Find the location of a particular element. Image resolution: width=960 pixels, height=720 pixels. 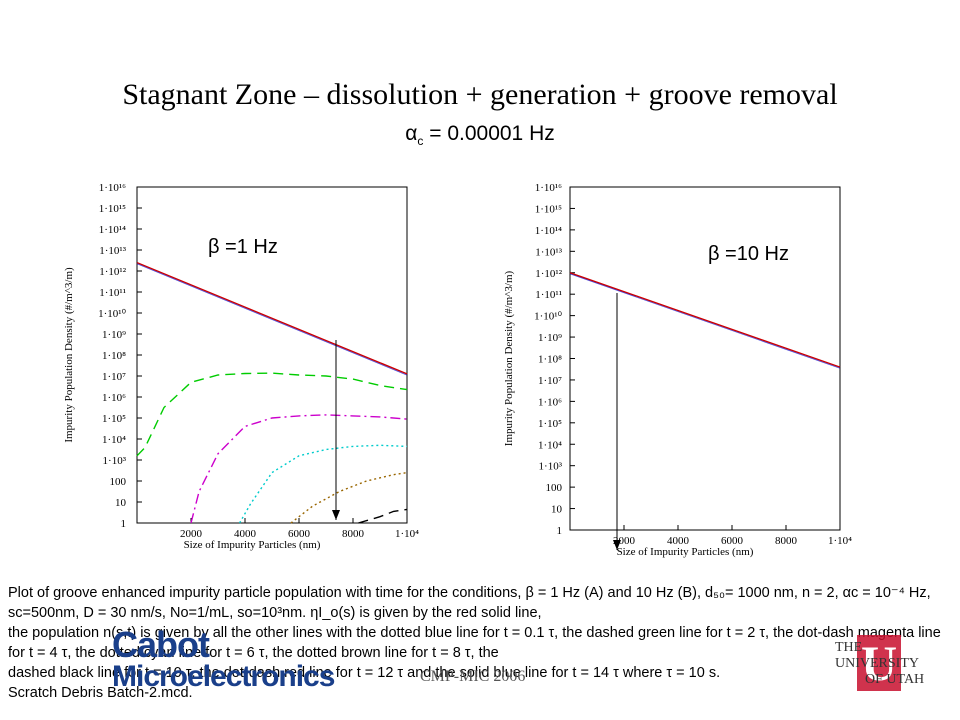

chart-b-y-tick-label: 1·10¹² is located at coordinates (548, 274).